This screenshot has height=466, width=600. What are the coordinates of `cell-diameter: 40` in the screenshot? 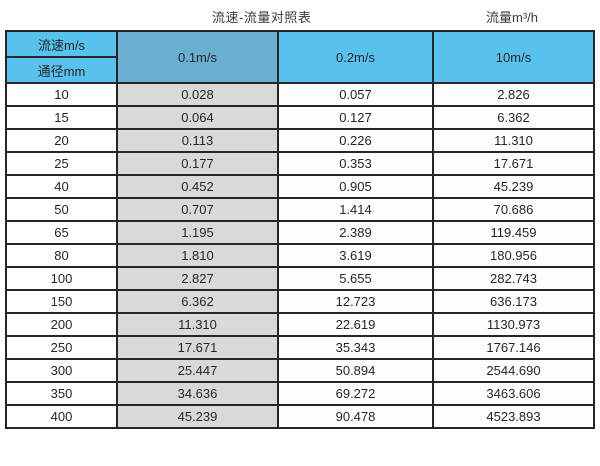 It's located at (61, 186).